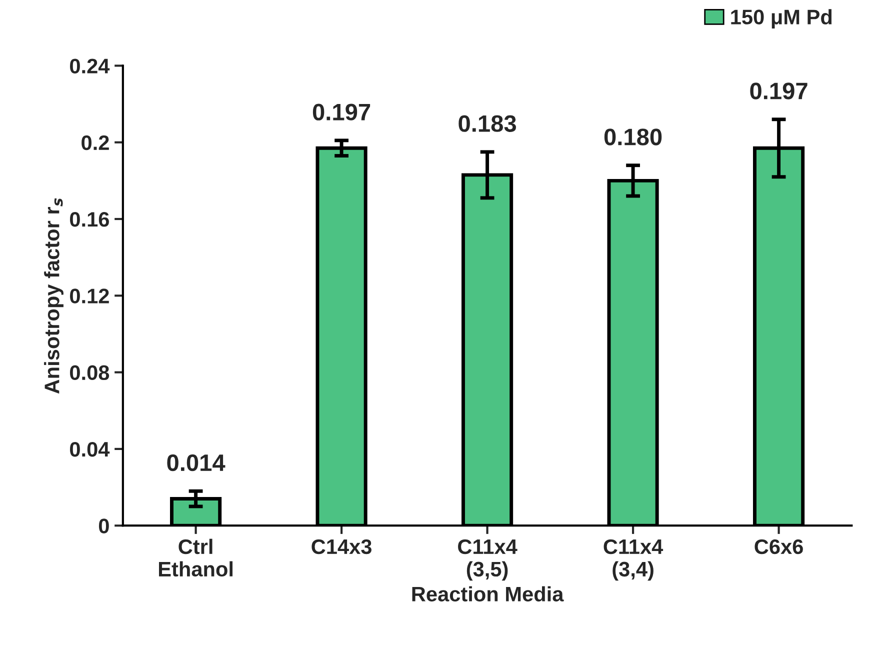 The image size is (878, 657). What do you see at coordinates (778, 546) in the screenshot?
I see `x-tick-label: C6x6` at bounding box center [778, 546].